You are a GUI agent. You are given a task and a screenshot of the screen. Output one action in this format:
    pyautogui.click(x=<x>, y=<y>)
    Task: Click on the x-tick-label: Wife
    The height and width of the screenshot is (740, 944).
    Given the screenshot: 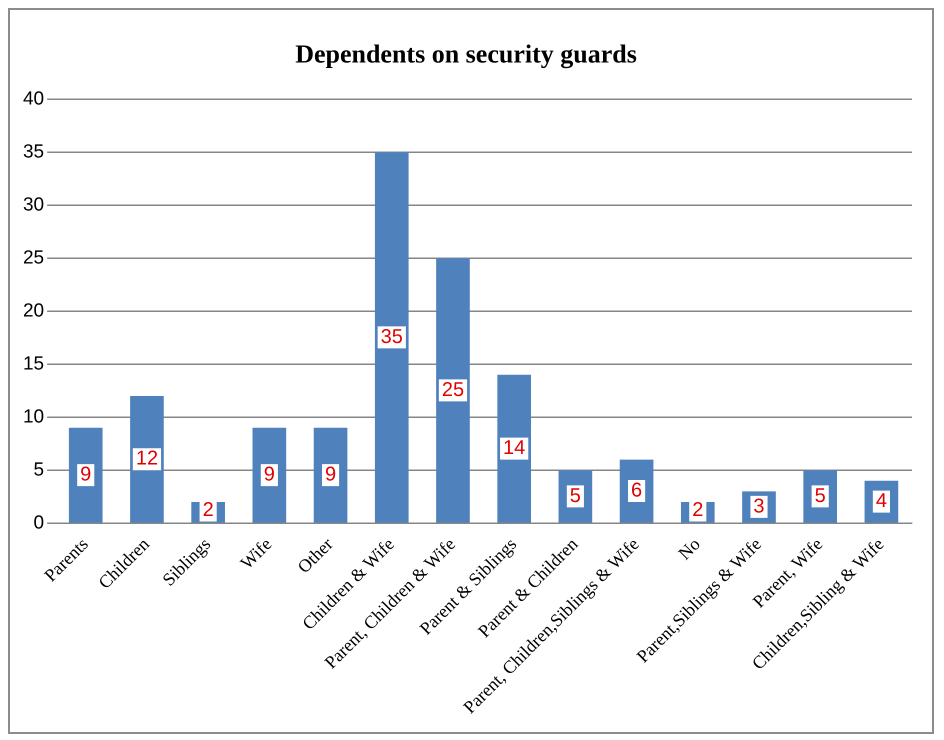 What is the action you would take?
    pyautogui.click(x=256, y=553)
    